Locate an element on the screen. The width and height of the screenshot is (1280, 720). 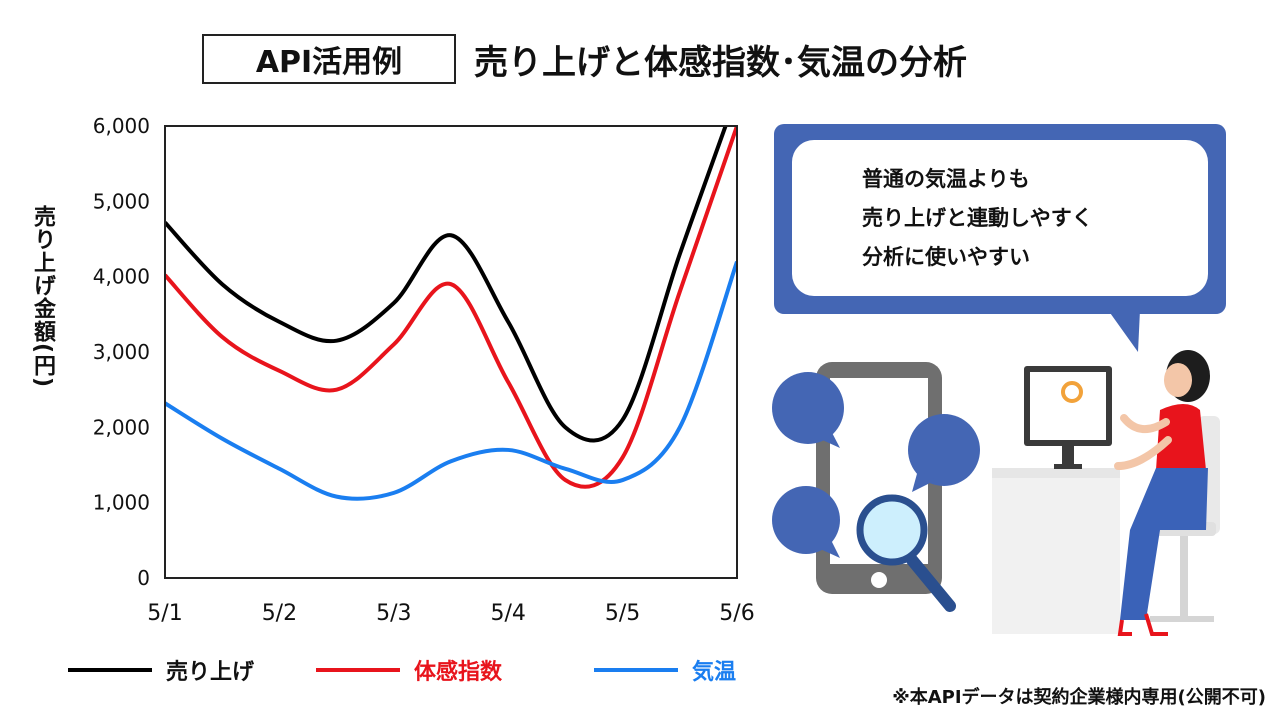
x-tick-label: 5/6 is located at coordinates (736, 613).